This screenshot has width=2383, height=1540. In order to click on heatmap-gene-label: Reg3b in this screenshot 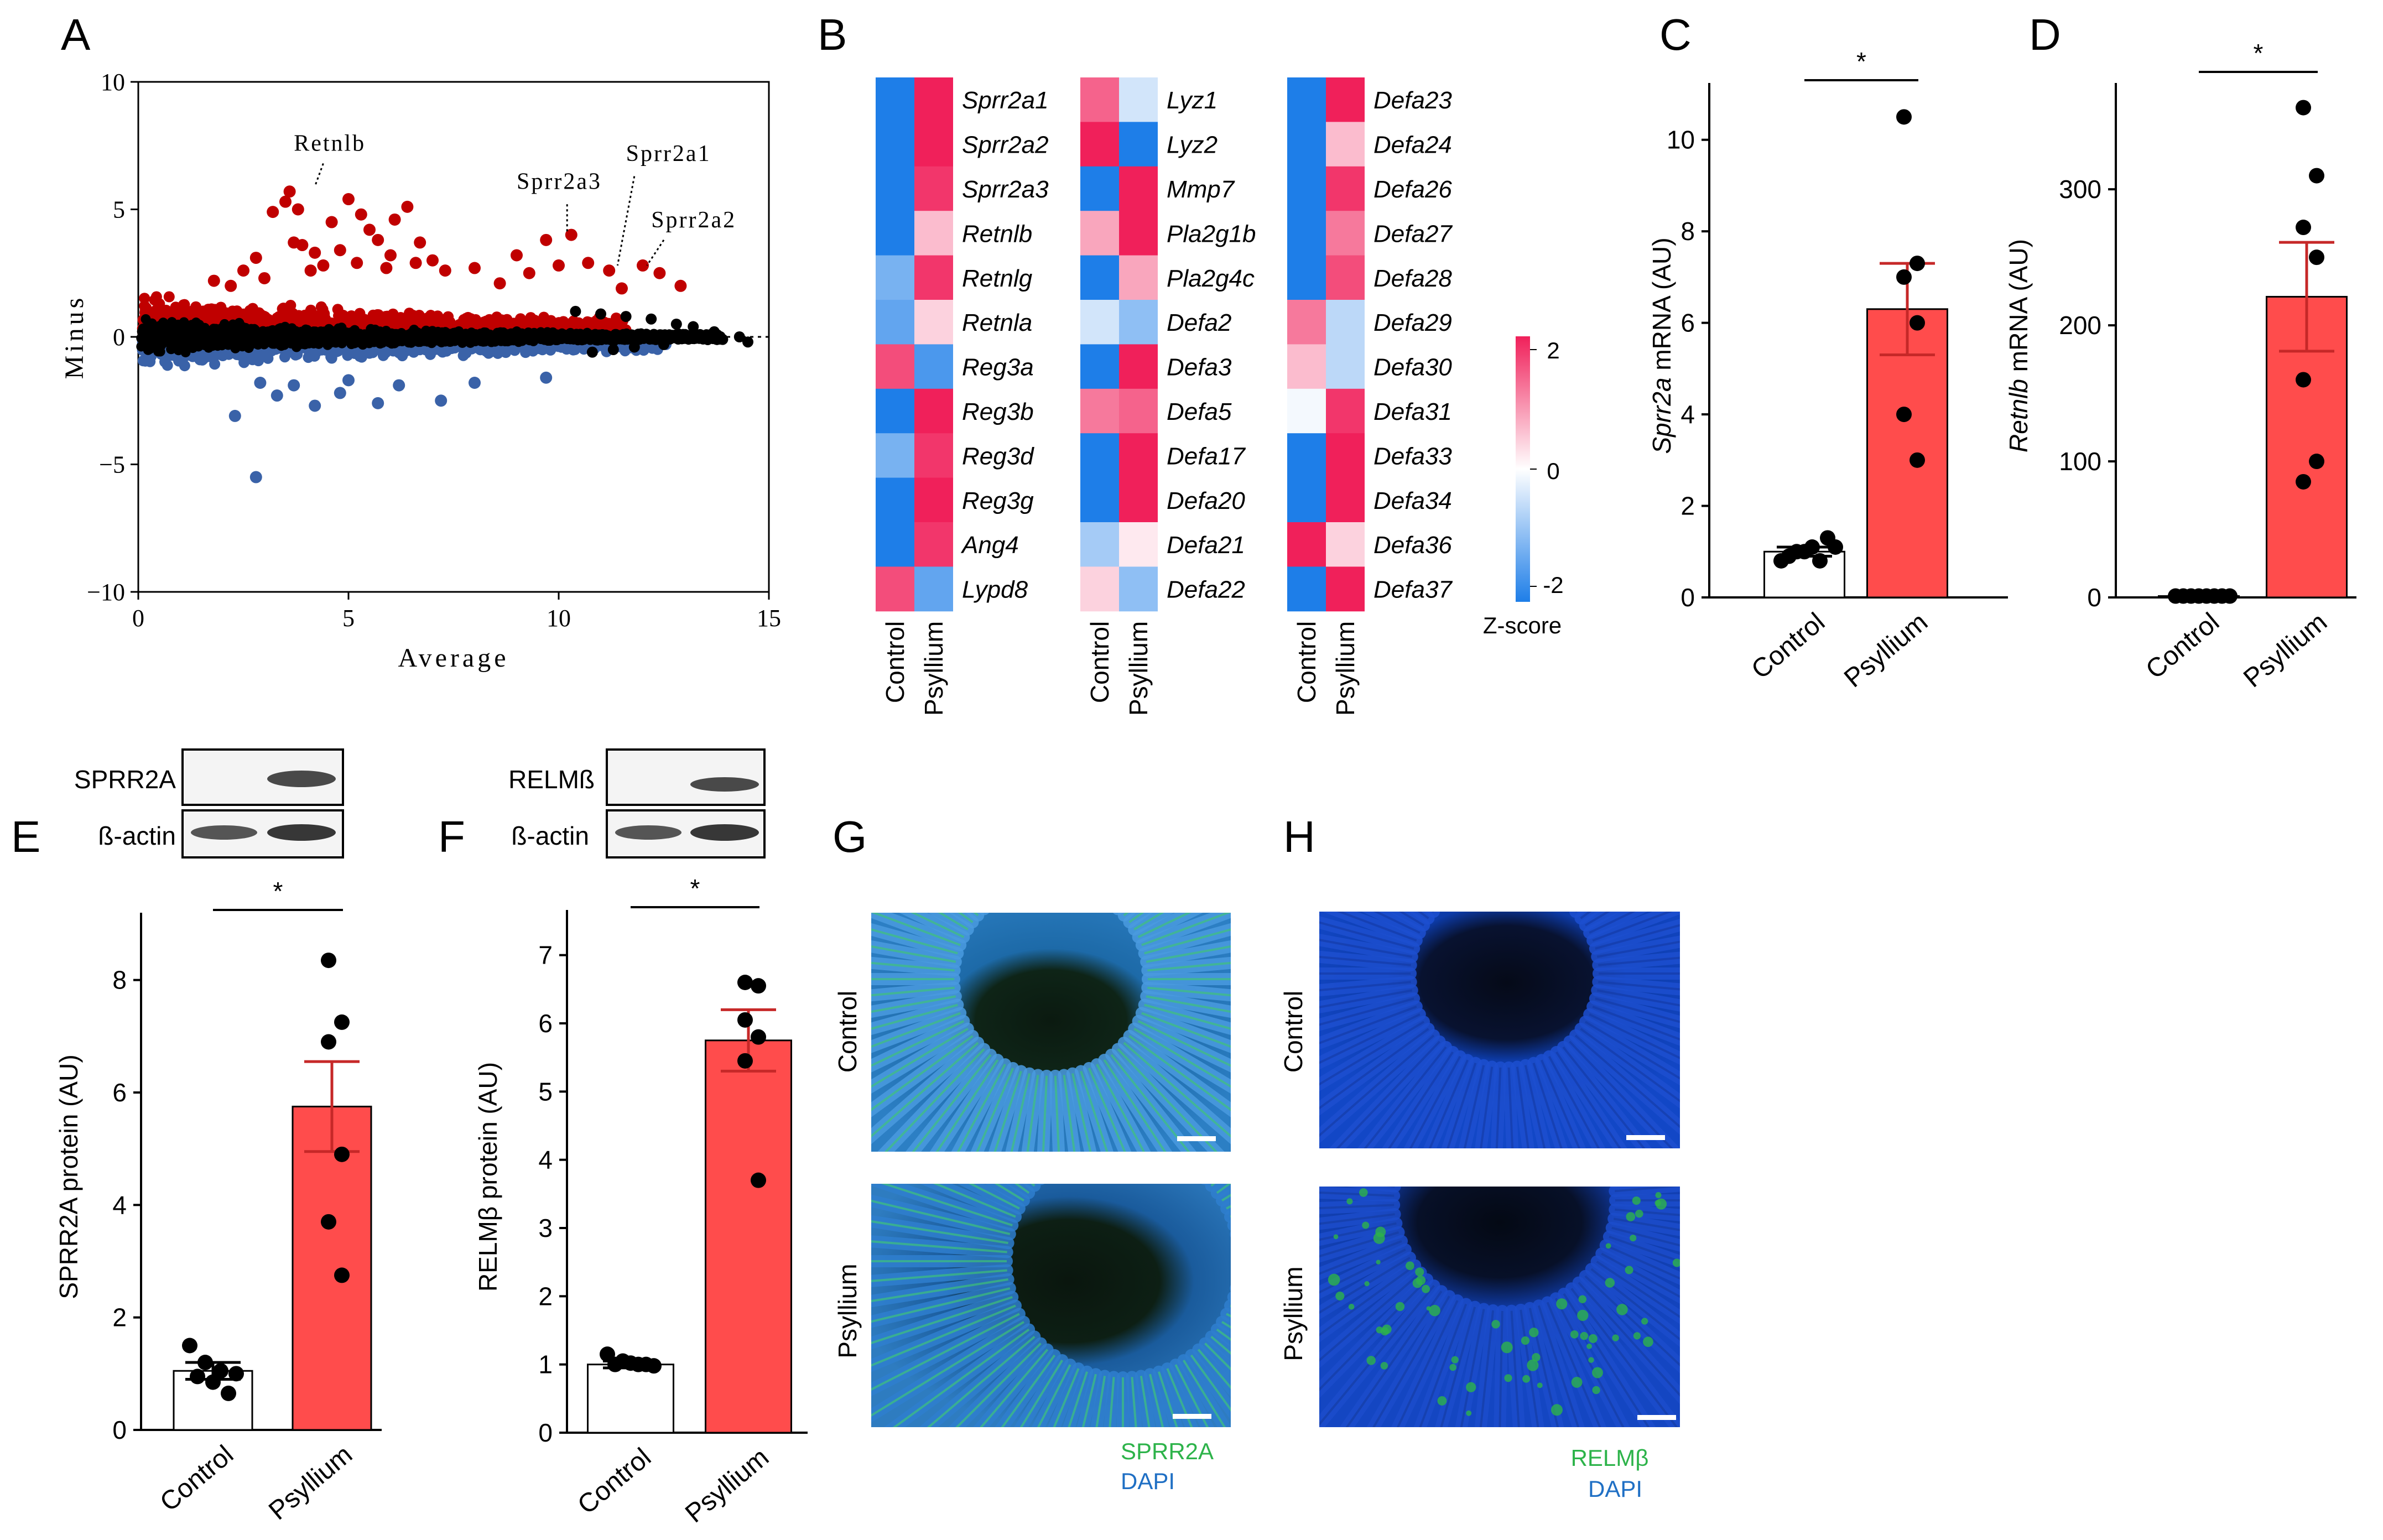, I will do `click(998, 411)`.